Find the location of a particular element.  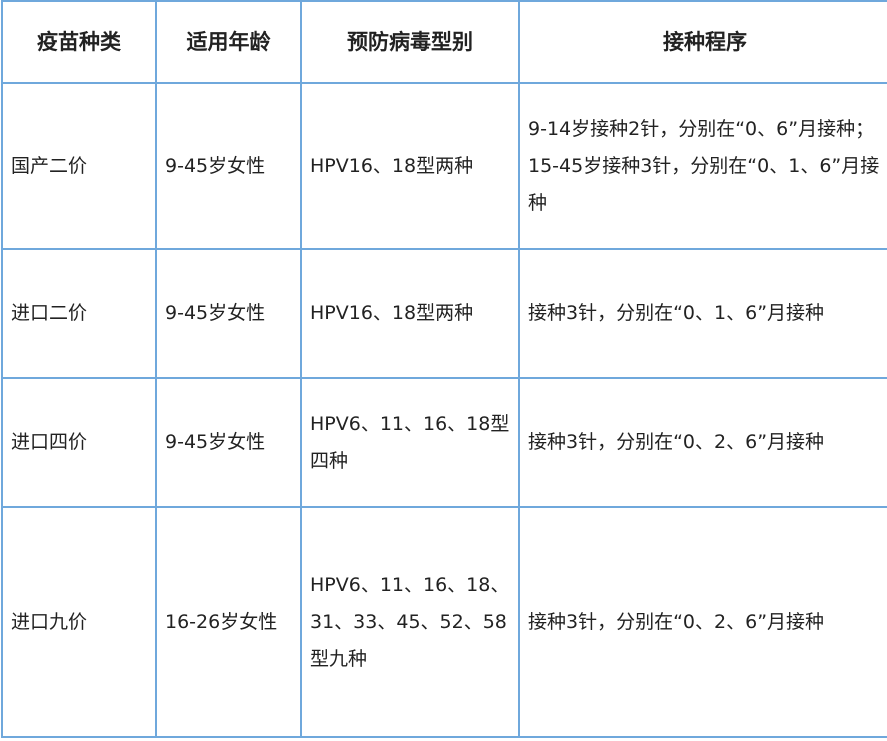

header-cell: 接种程序 is located at coordinates (702, 42).